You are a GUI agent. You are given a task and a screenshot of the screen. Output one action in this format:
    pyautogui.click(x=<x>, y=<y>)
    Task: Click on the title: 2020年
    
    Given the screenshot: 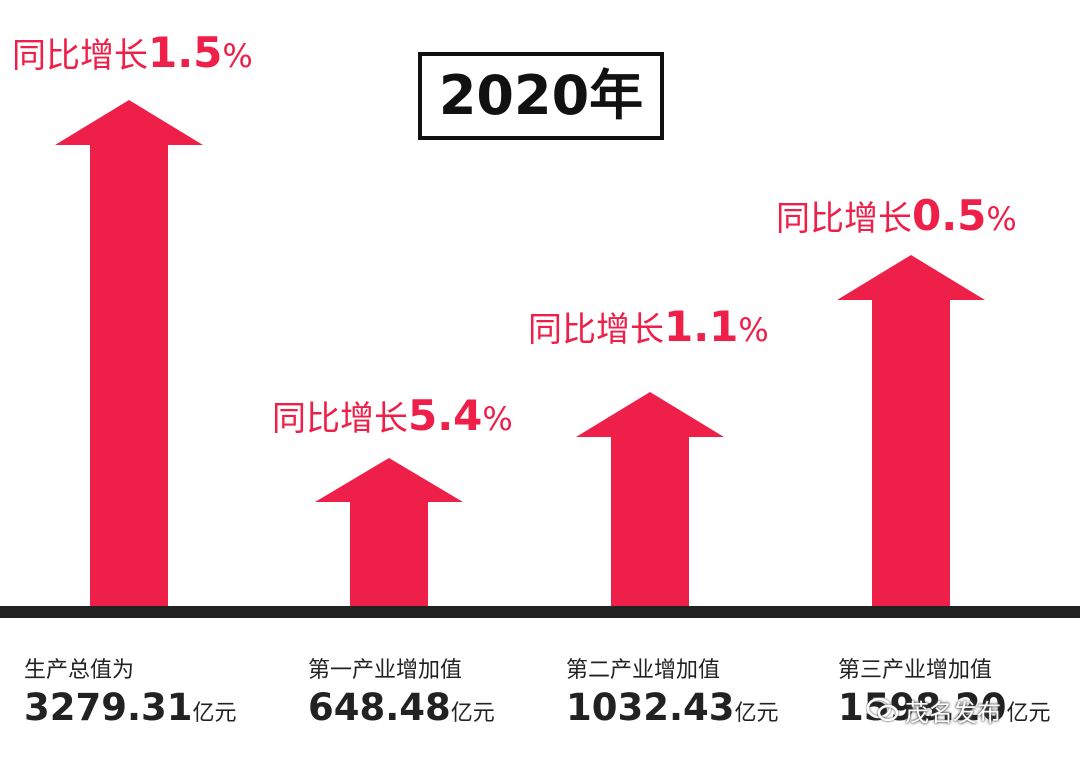 What is the action you would take?
    pyautogui.click(x=541, y=96)
    